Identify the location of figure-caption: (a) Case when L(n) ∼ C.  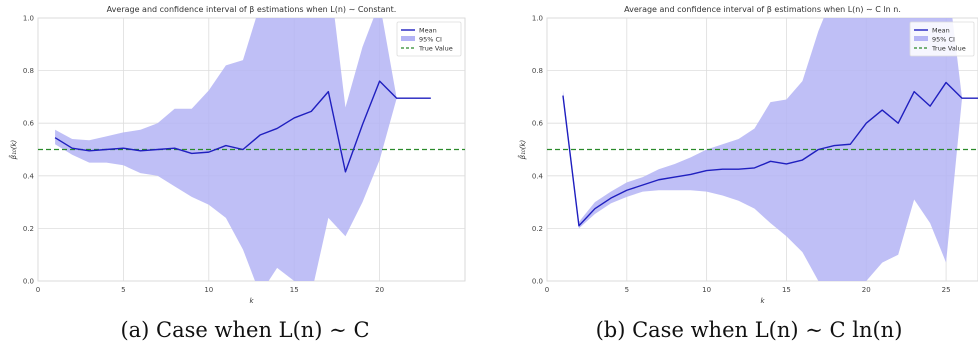
(244, 330).